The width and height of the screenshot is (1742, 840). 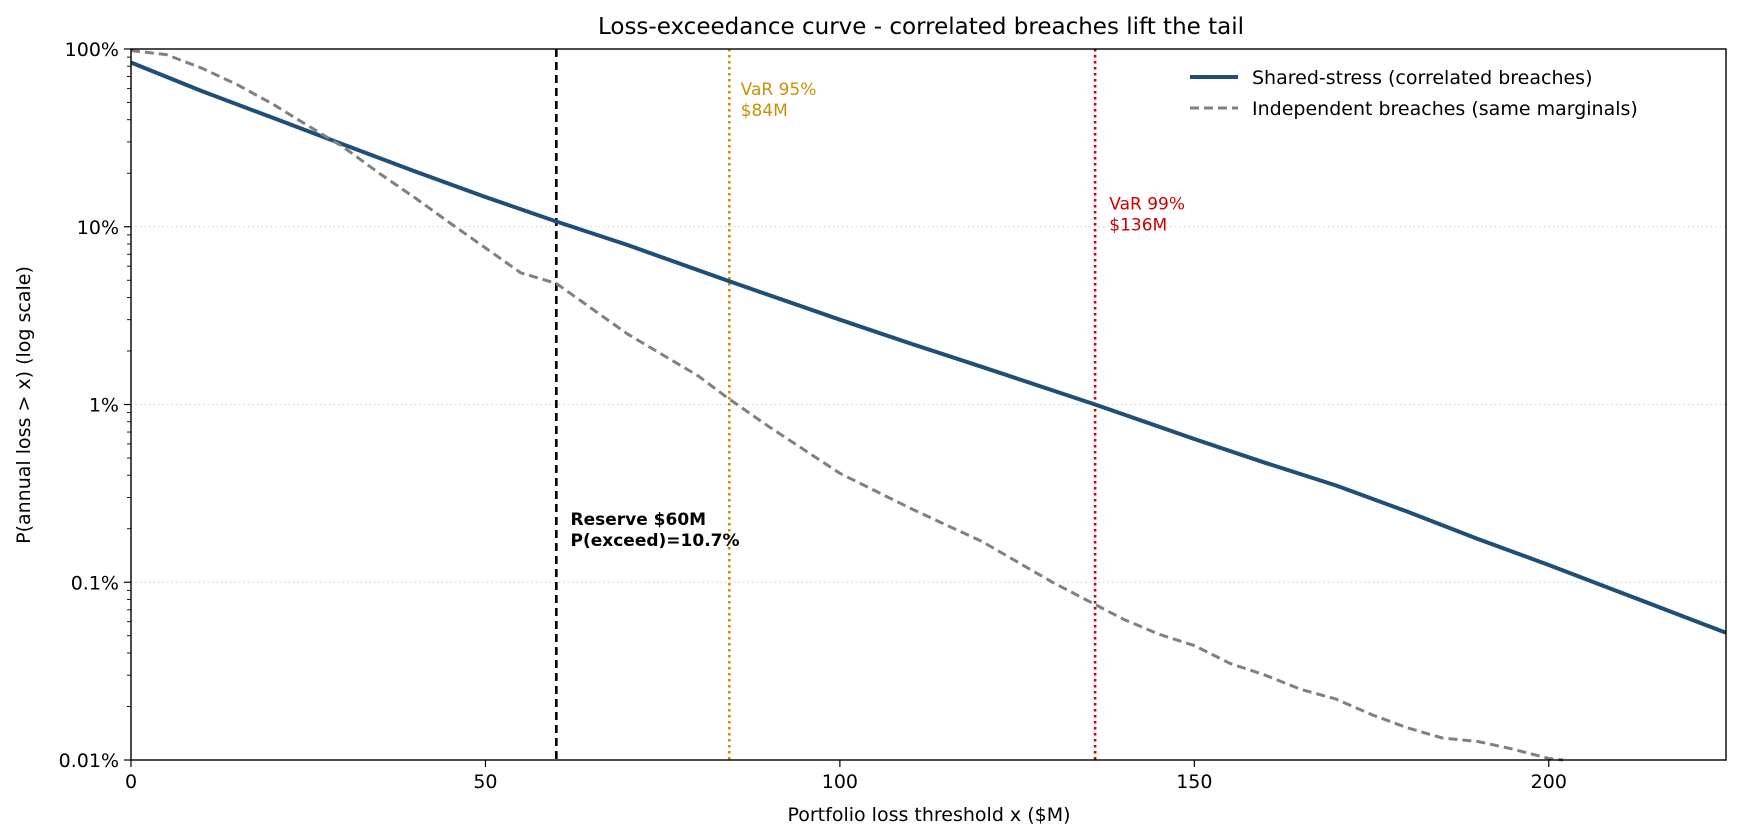 I want to click on annotation-text: $136M, so click(x=1138, y=226).